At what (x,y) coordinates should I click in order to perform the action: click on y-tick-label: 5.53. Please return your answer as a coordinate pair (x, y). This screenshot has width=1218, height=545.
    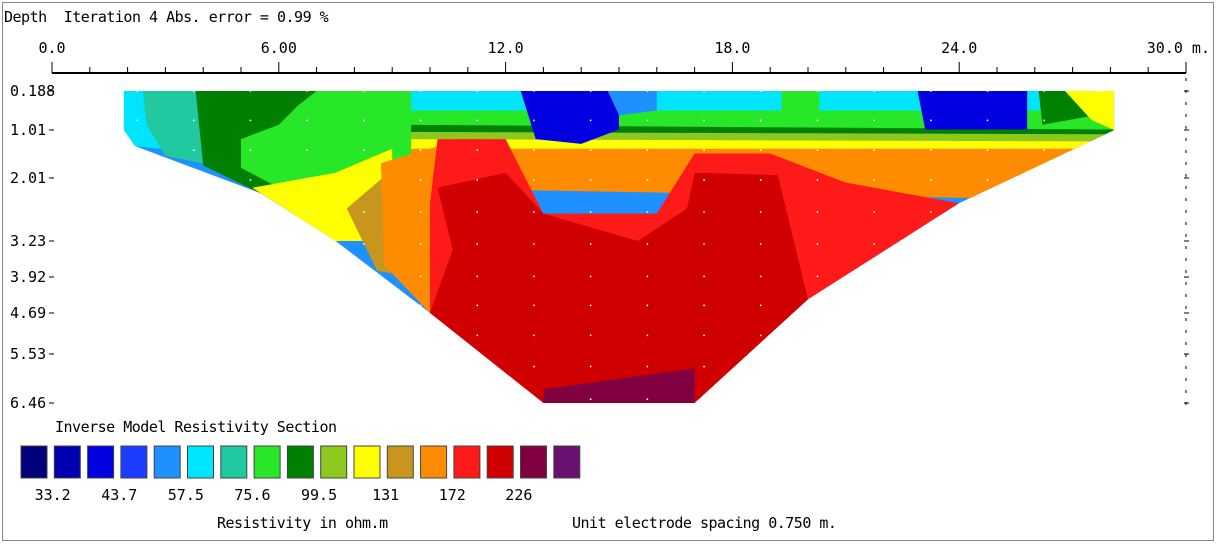
    Looking at the image, I should click on (28, 354).